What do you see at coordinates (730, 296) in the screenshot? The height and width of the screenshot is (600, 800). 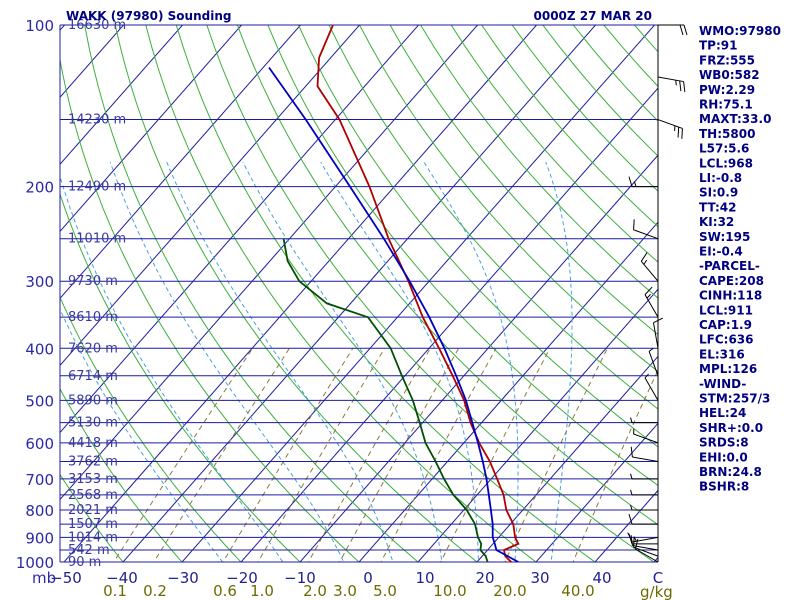 I see `index-entry: CINH:118` at bounding box center [730, 296].